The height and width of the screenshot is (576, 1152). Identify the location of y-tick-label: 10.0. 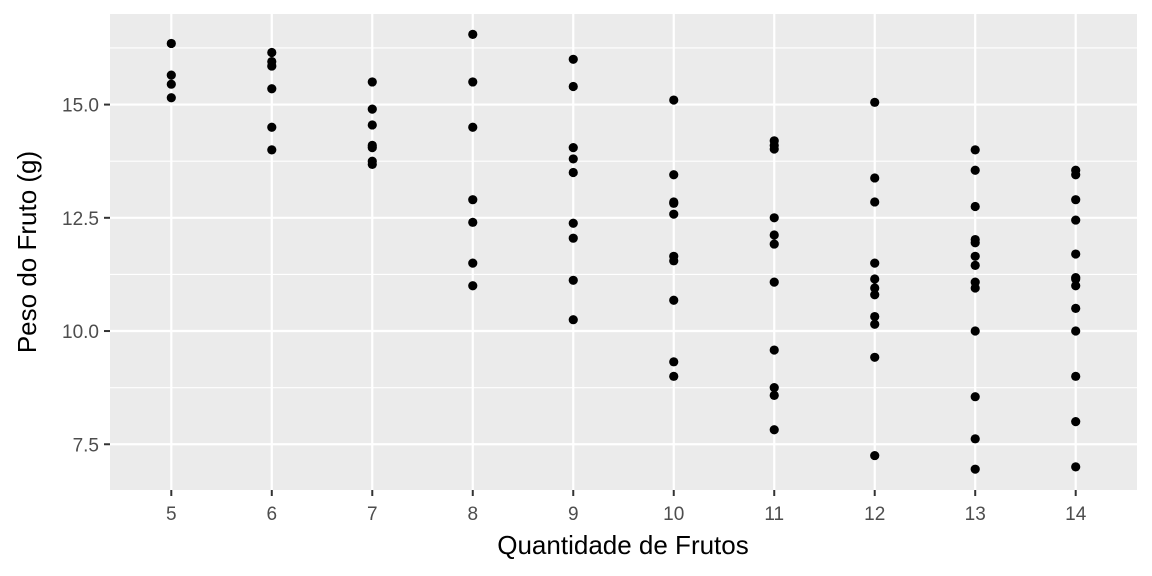
(80, 332).